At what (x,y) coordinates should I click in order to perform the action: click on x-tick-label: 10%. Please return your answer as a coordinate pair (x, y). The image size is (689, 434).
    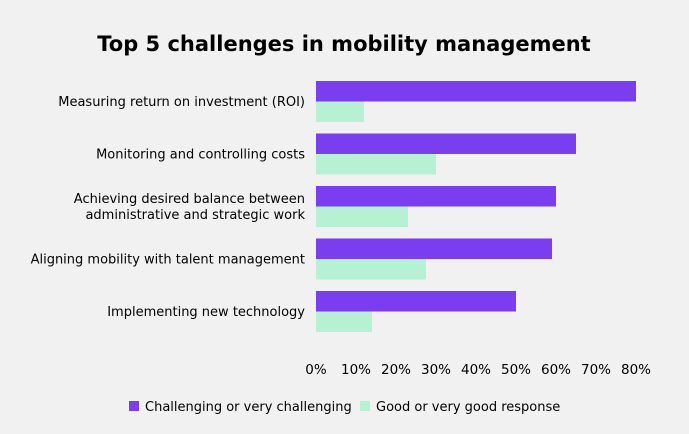
    Looking at the image, I should click on (356, 370).